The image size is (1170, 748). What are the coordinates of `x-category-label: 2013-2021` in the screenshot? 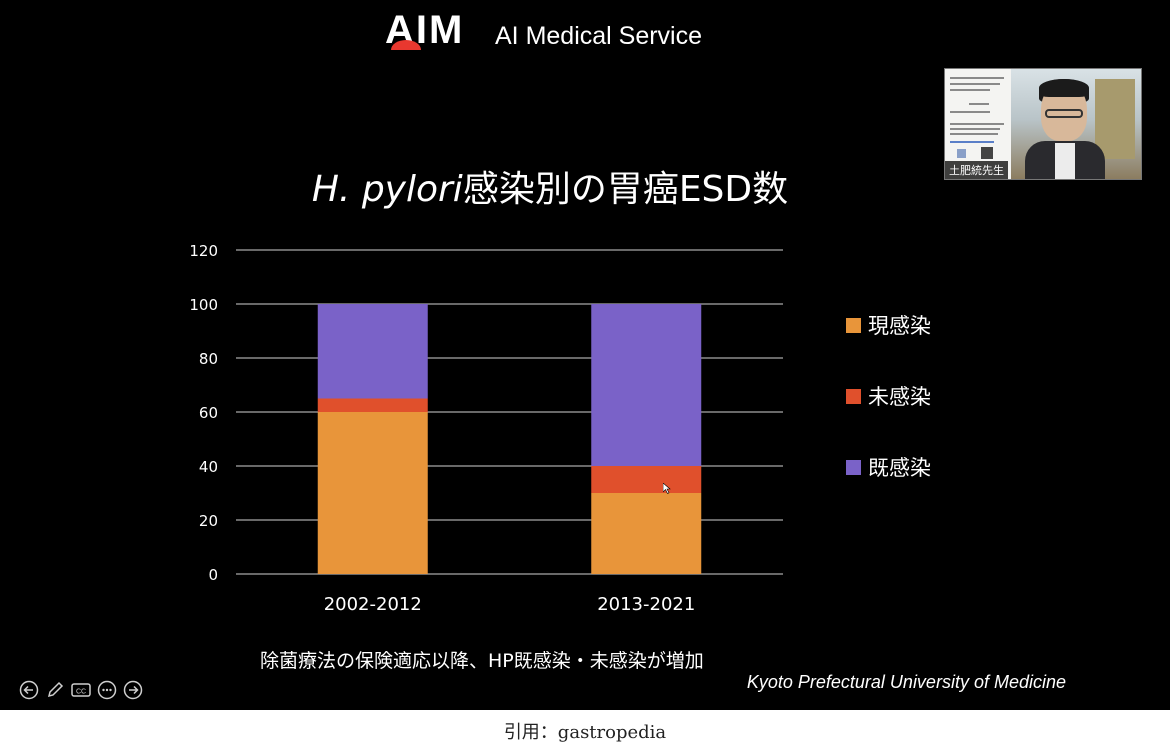 It's located at (646, 604).